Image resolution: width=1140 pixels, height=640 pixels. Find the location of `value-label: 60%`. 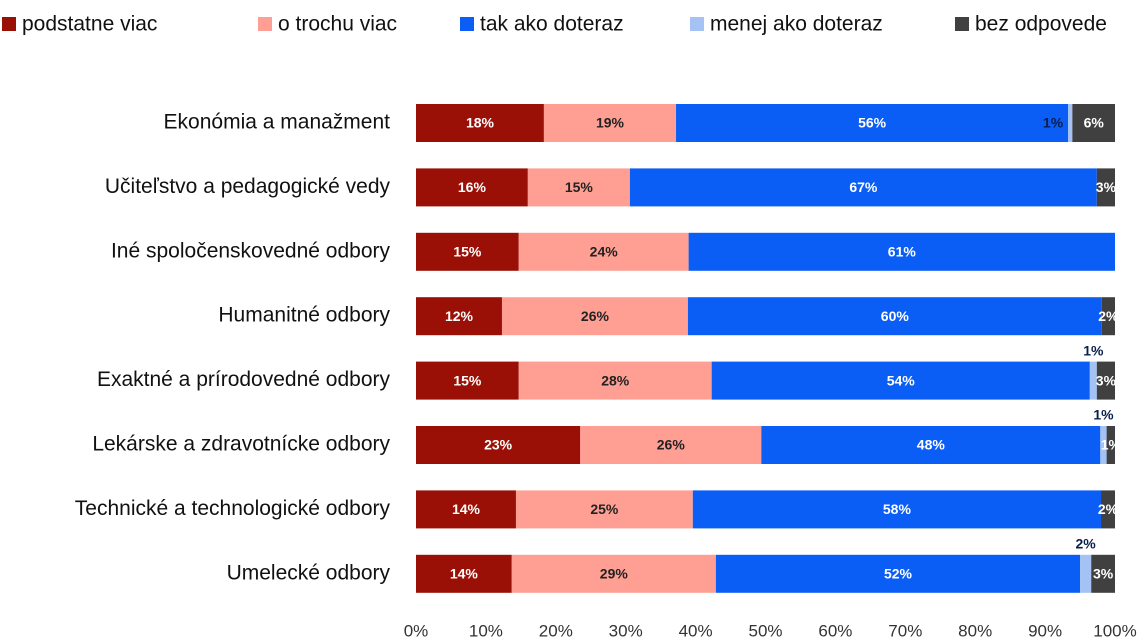

value-label: 60% is located at coordinates (895, 316).